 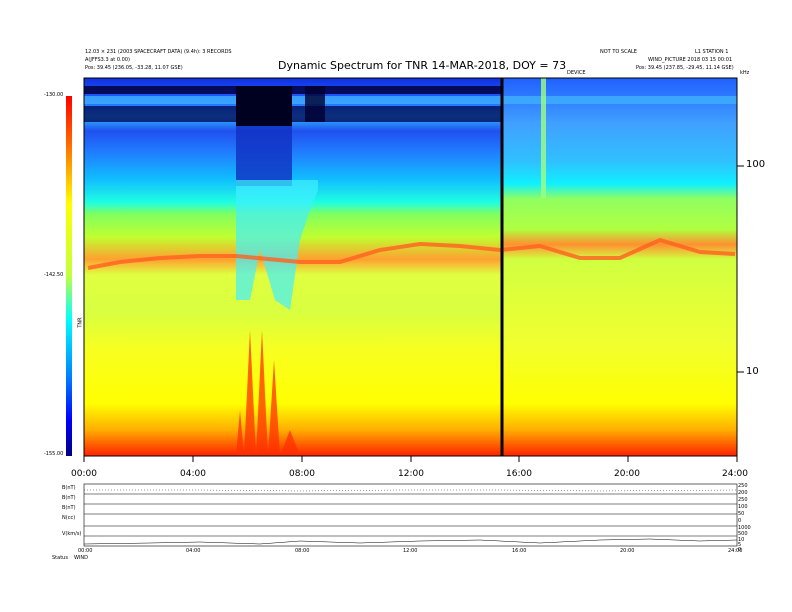 I want to click on x-tick-2000: 20:00, so click(x=627, y=474).